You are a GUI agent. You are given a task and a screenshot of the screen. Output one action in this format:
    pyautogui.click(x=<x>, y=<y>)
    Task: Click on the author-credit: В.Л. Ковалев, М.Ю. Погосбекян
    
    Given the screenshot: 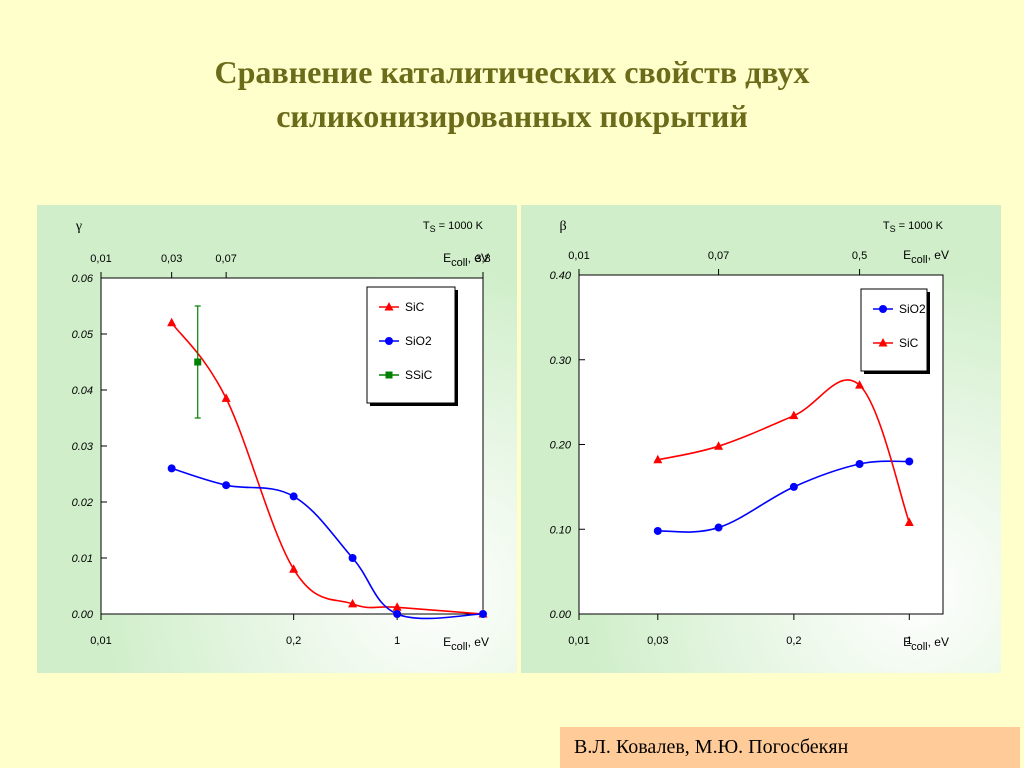 What is the action you would take?
    pyautogui.click(x=790, y=747)
    